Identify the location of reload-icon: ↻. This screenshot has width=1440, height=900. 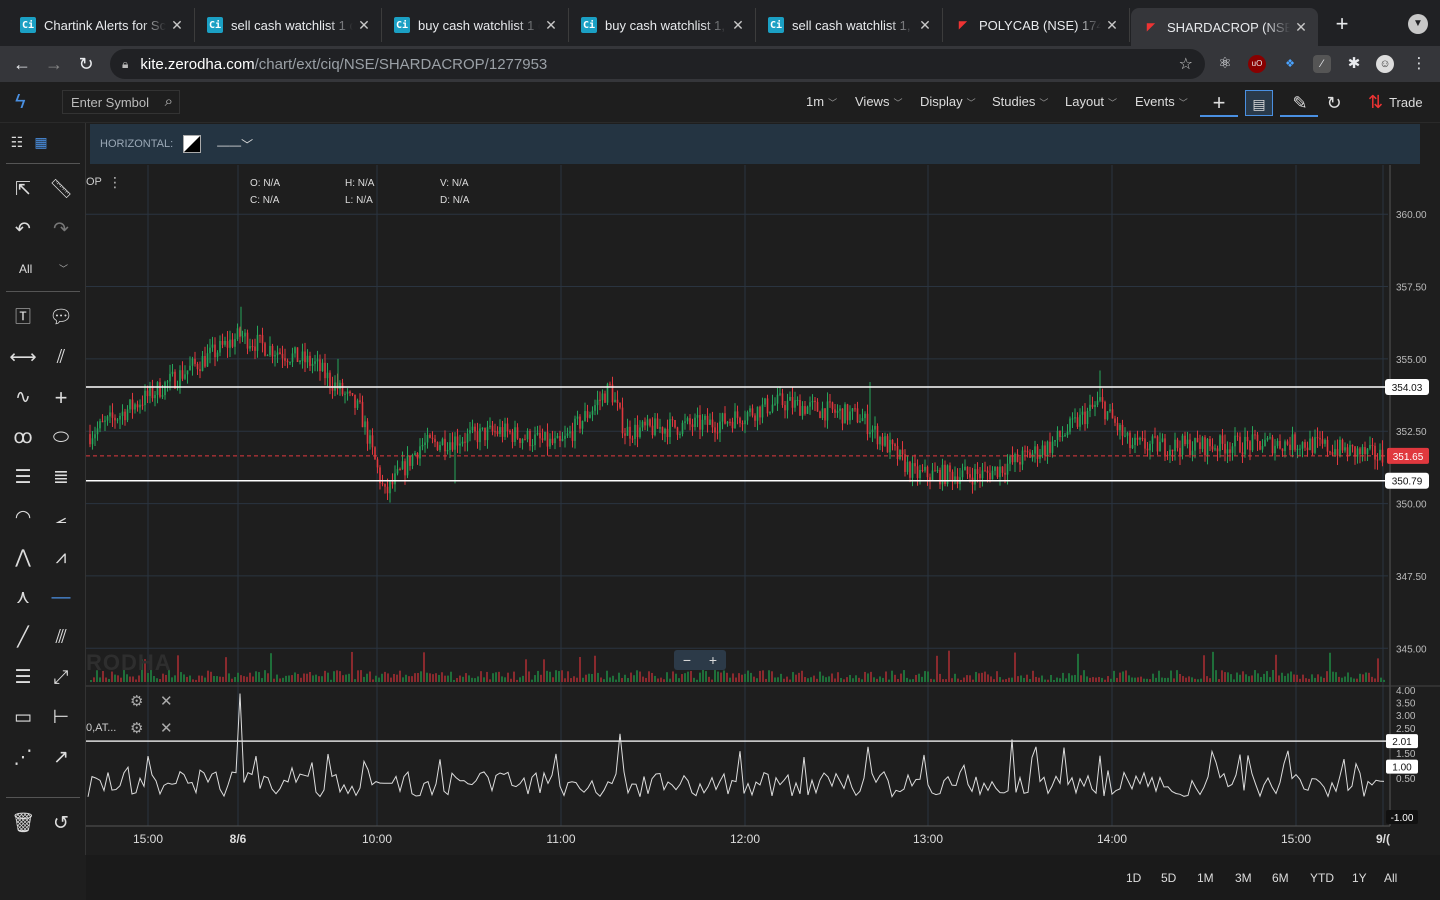
(86, 64).